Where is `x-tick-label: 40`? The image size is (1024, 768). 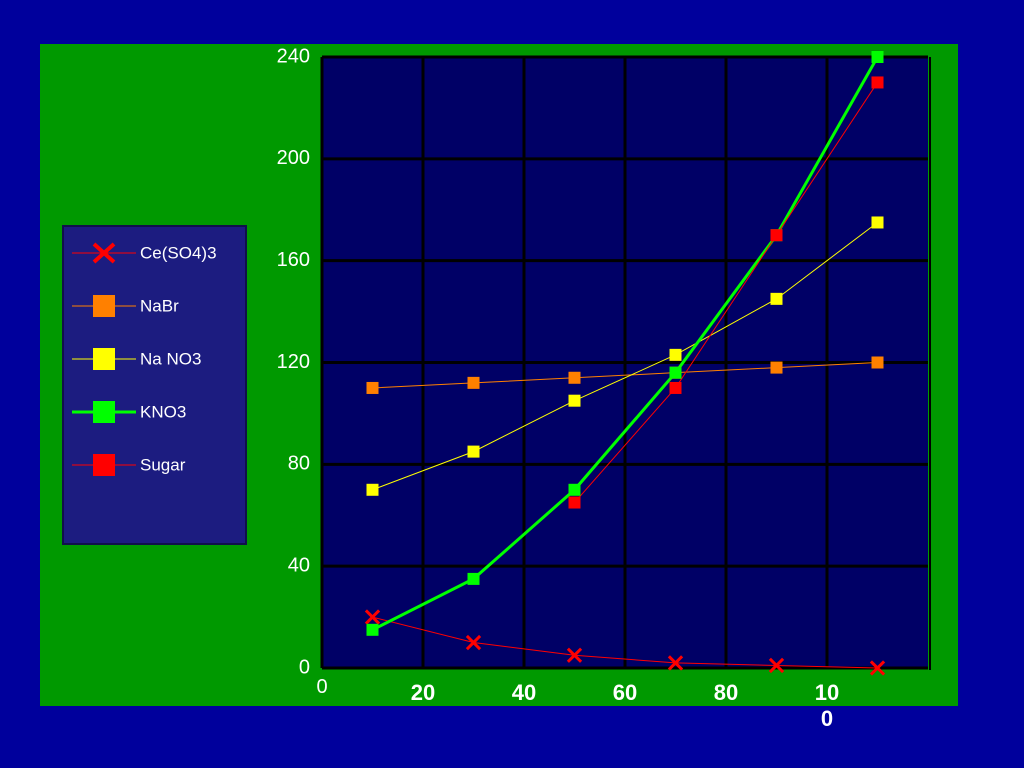
x-tick-label: 40 is located at coordinates (524, 692).